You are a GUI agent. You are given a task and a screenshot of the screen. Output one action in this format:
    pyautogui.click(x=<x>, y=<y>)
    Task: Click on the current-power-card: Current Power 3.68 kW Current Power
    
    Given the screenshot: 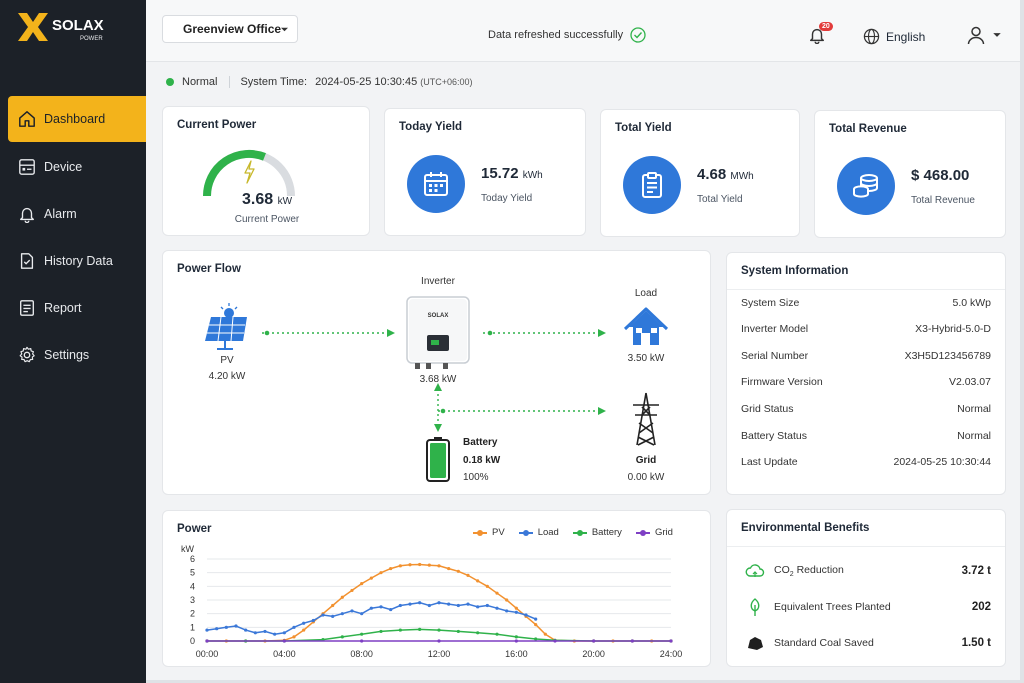 What is the action you would take?
    pyautogui.click(x=266, y=171)
    